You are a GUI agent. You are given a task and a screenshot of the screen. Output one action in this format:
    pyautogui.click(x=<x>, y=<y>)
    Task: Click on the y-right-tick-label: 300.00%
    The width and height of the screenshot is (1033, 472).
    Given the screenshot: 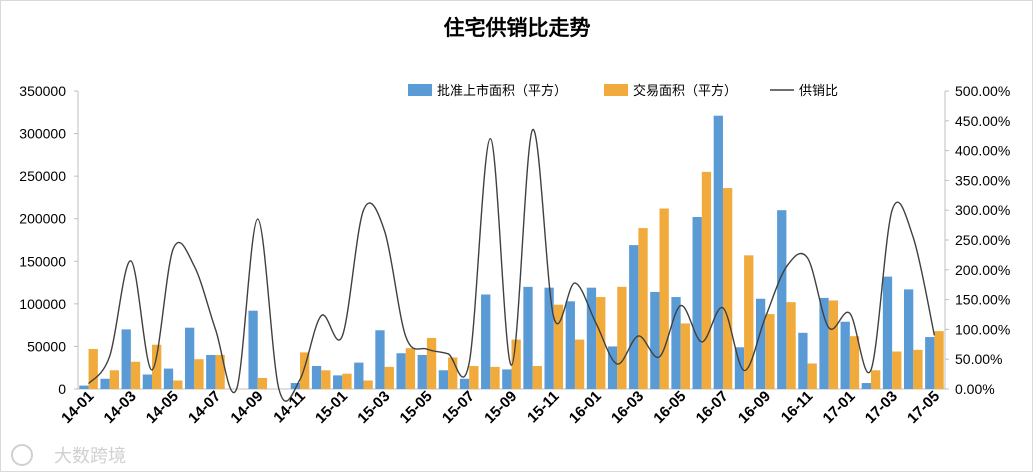 What is the action you would take?
    pyautogui.click(x=982, y=210)
    